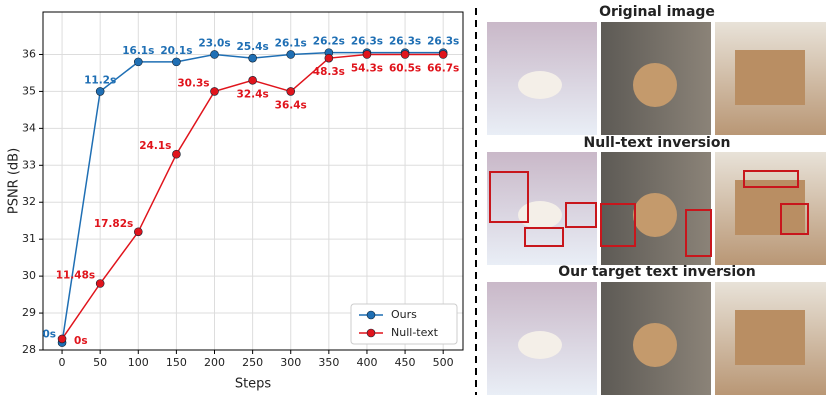 This screenshot has width=830, height=399. Describe the element at coordinates (29, 201) in the screenshot. I see `y-tick-label: 32` at that location.